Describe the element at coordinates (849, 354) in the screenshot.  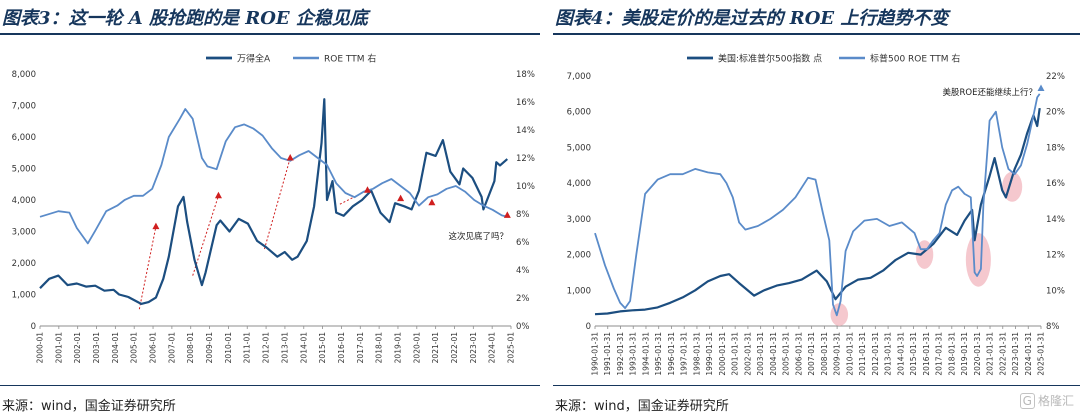
I see `x-tick-label: 2010-01-31` at that location.